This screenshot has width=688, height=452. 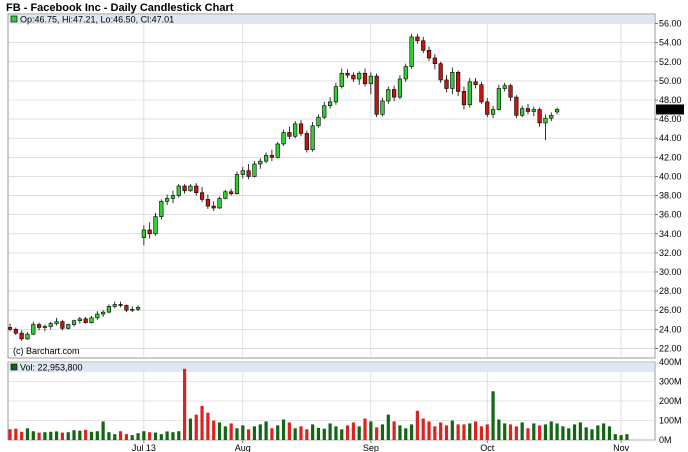 What do you see at coordinates (51, 368) in the screenshot?
I see `volume-legend-text: Vol: 22,953,800` at bounding box center [51, 368].